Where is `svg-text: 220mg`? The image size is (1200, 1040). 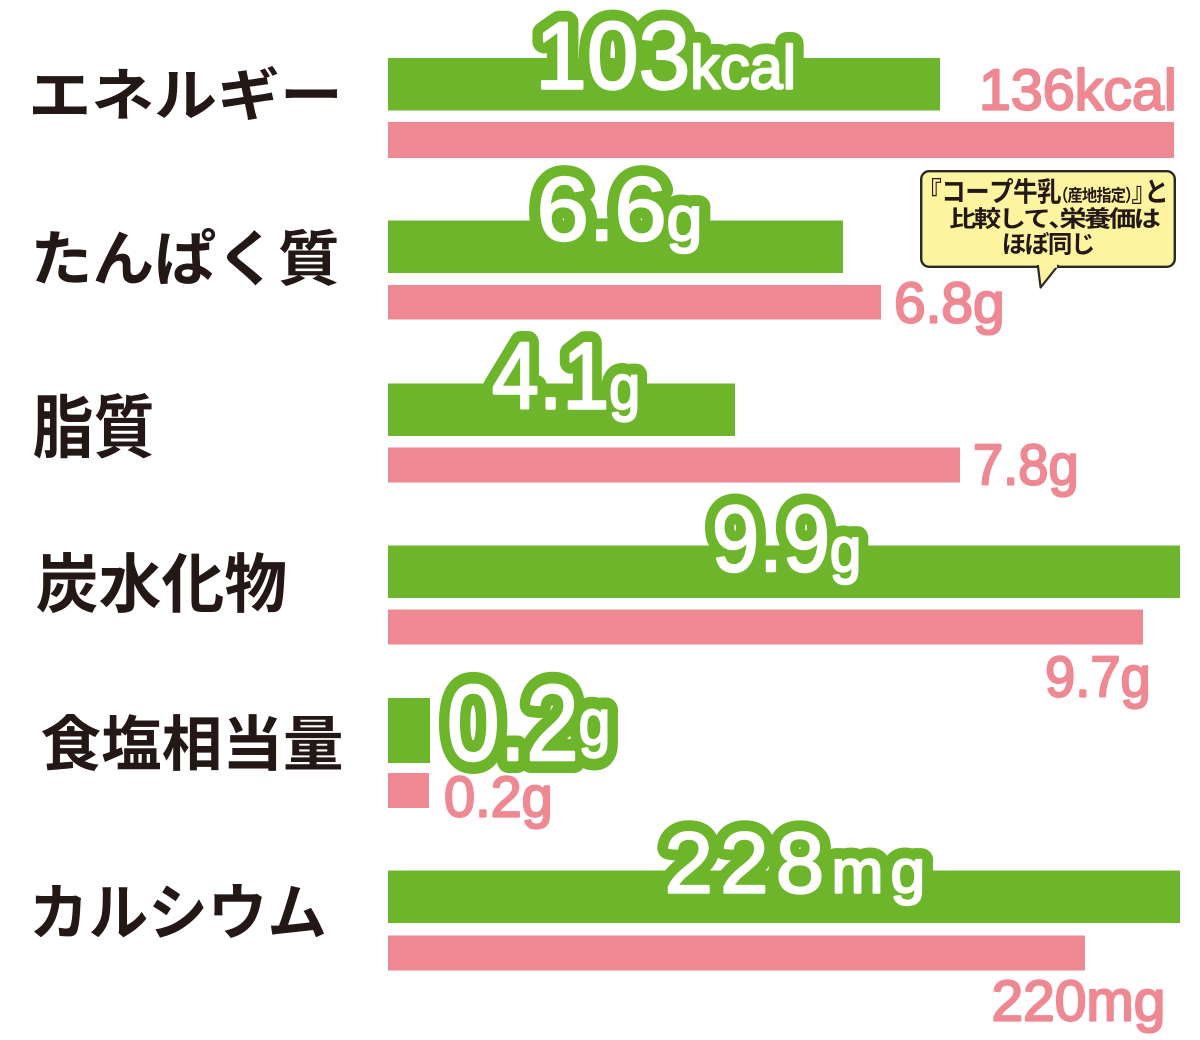 svg-text: 220mg is located at coordinates (1079, 1001).